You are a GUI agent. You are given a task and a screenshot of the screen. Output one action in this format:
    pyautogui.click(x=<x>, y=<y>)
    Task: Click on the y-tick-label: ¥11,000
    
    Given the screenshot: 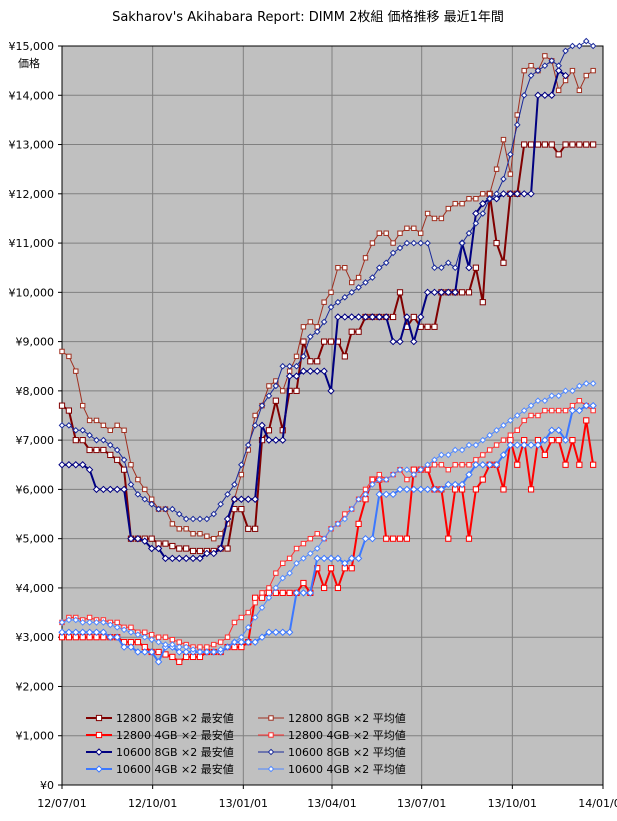 What is the action you would take?
    pyautogui.click(x=32, y=243)
    